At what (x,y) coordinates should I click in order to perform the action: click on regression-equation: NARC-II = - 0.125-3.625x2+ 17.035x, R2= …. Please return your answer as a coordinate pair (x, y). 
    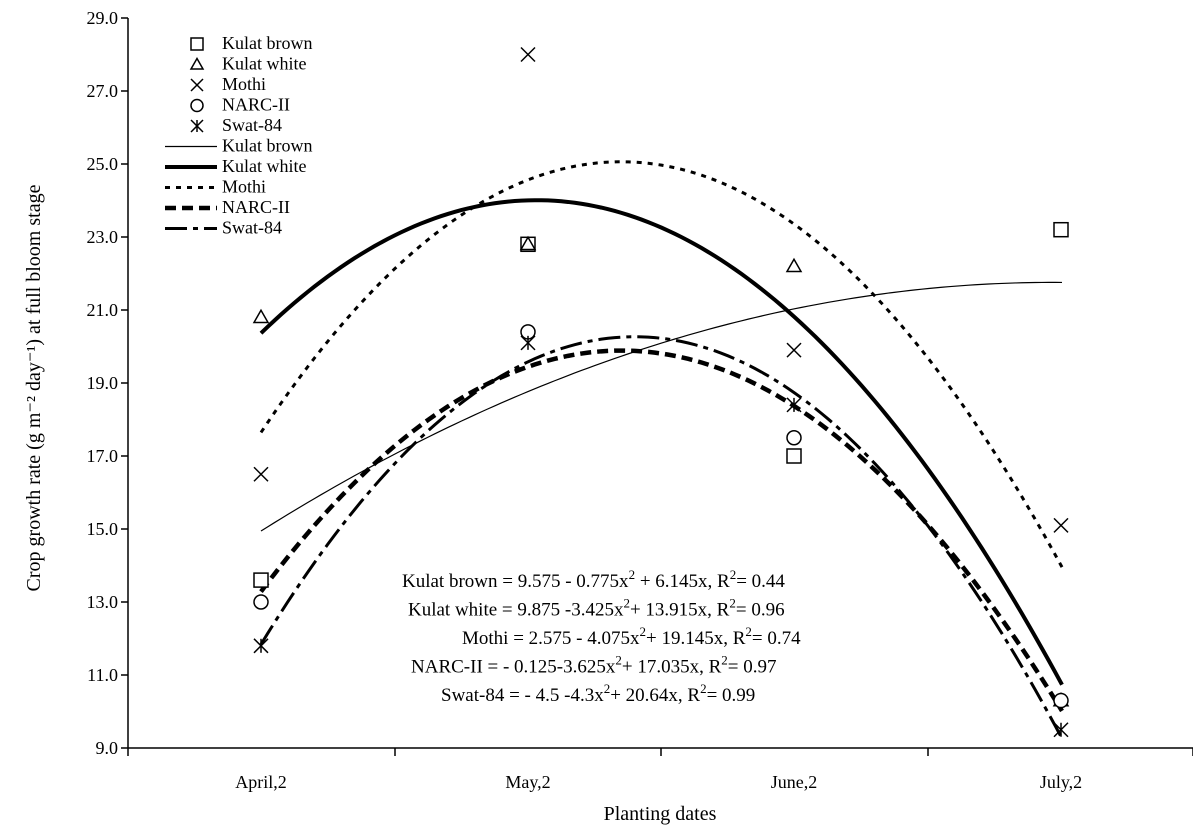
    Looking at the image, I should click on (594, 665).